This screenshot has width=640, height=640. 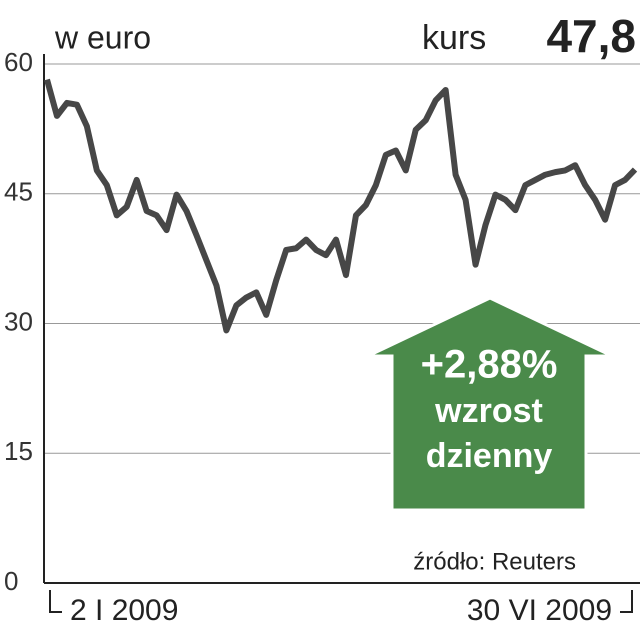 I want to click on y-tick-label: 60, so click(x=18, y=62).